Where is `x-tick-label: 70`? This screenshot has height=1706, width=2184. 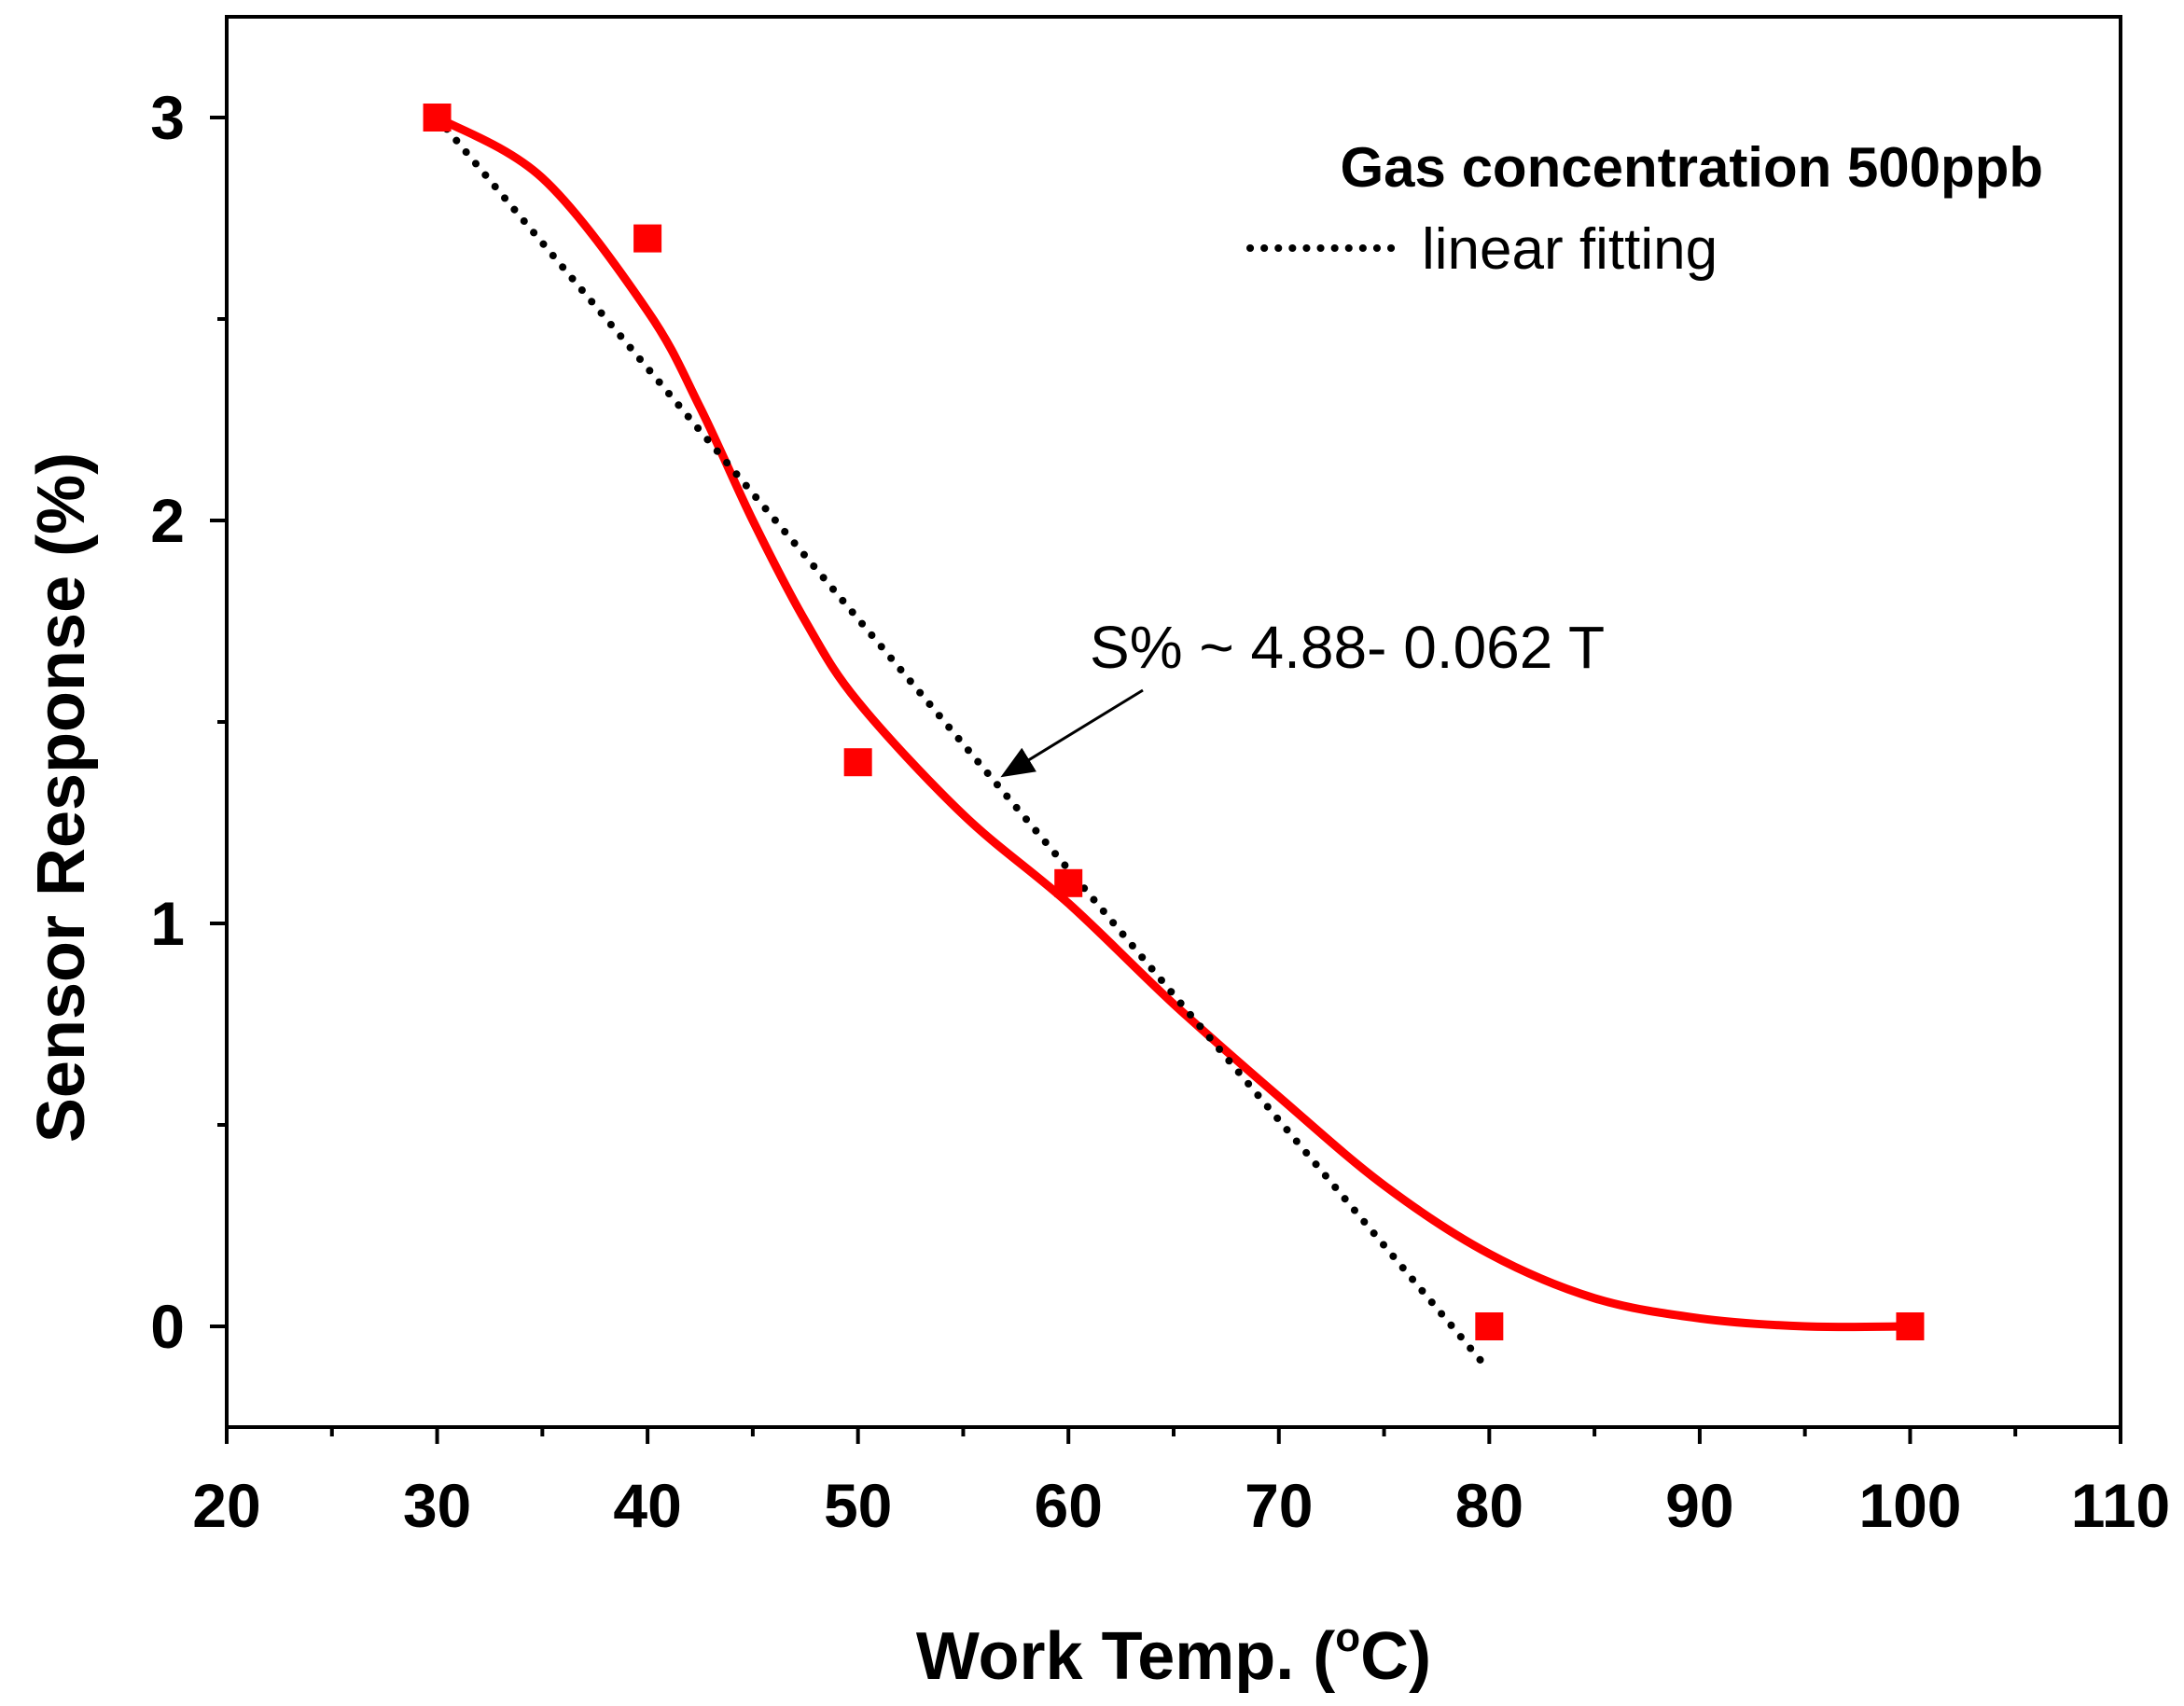
x-tick-label: 70 is located at coordinates (1279, 1505).